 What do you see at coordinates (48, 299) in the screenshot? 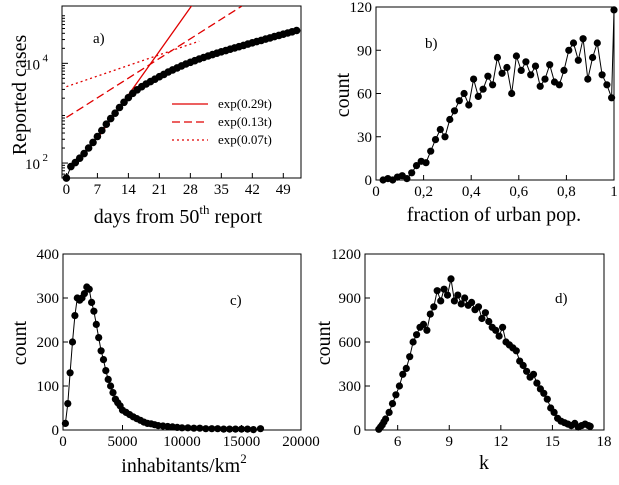
I see `y-tick-label: 300` at bounding box center [48, 299].